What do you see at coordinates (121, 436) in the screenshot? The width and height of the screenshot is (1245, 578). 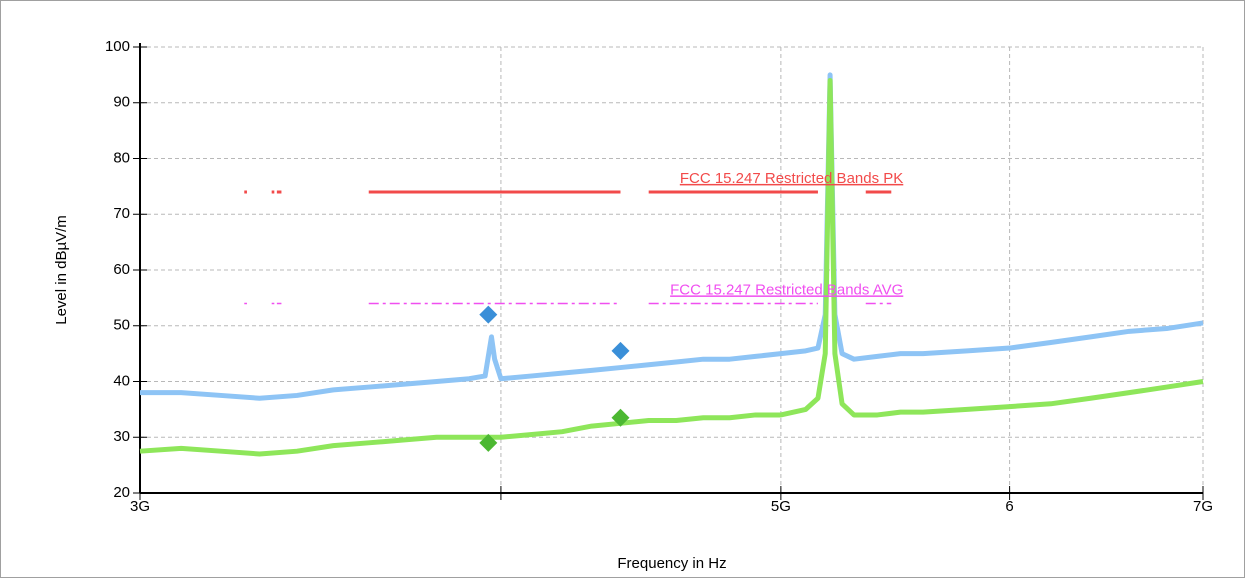 I see `y-tick-label: 30` at bounding box center [121, 436].